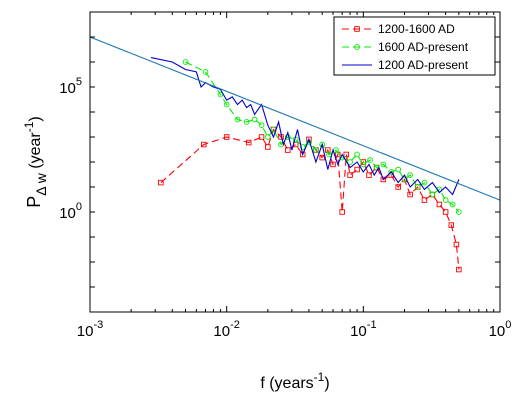  Describe the element at coordinates (423, 65) in the screenshot. I see `legend-label: 1200 AD-present` at that location.